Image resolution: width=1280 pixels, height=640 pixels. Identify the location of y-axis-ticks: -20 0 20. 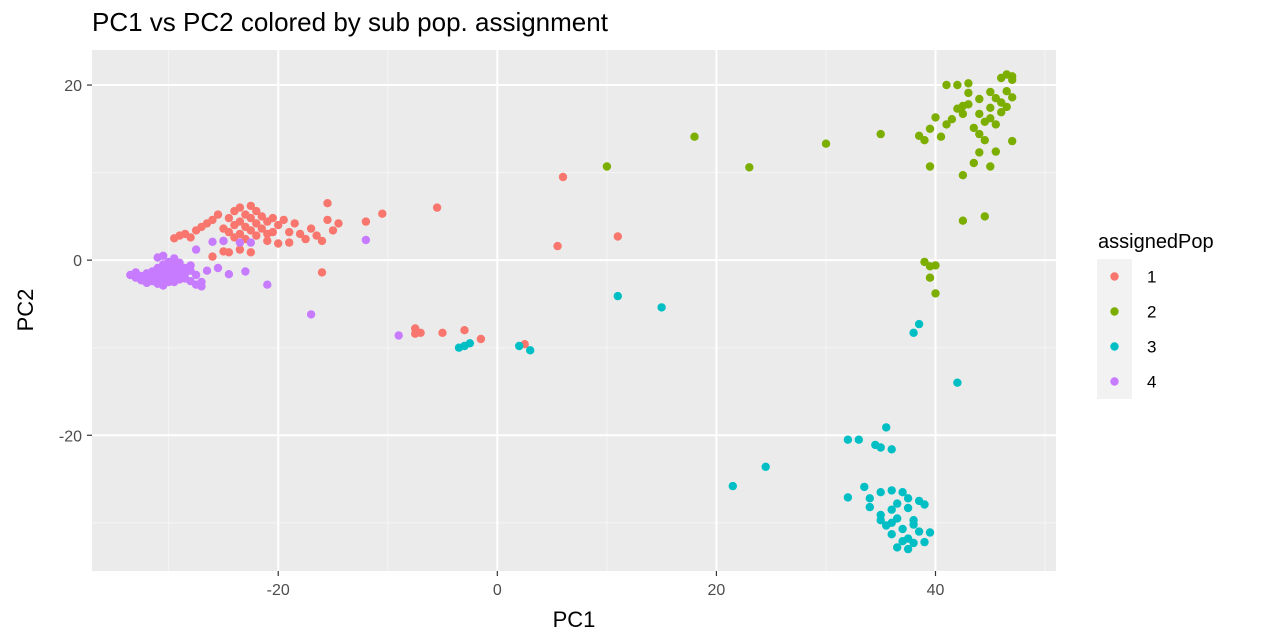
(75, 261).